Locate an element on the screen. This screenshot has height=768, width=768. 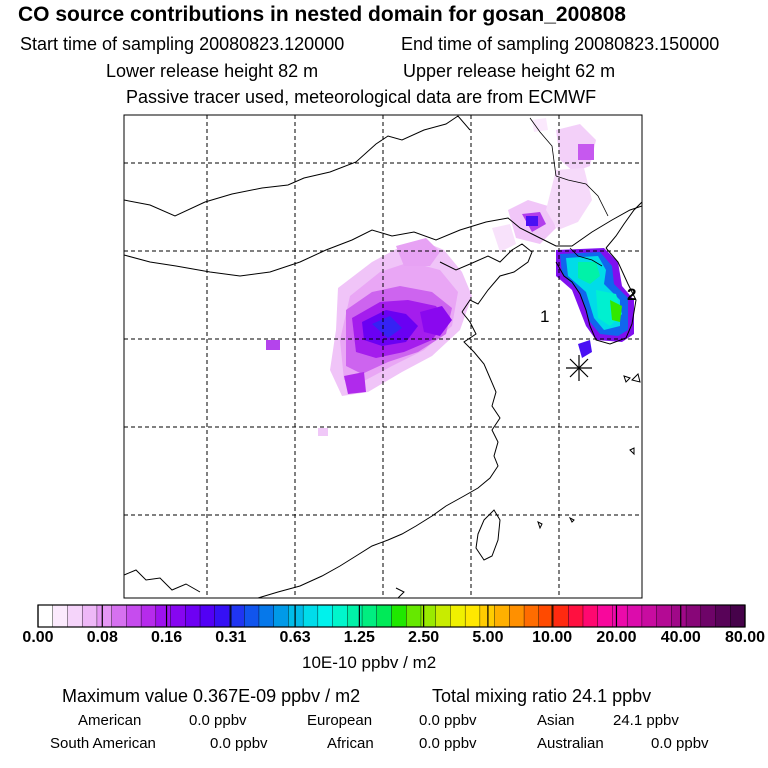
region-name: African is located at coordinates (350, 743).